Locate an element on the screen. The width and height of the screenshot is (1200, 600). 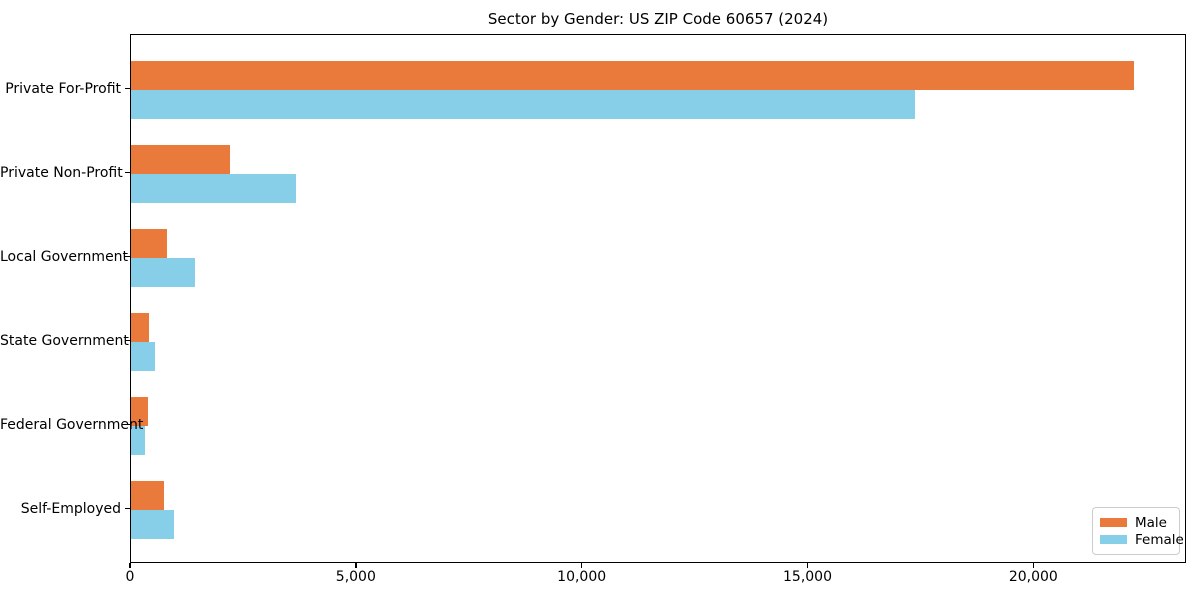
y-tick-label-4: Federal Government is located at coordinates (72, 424).